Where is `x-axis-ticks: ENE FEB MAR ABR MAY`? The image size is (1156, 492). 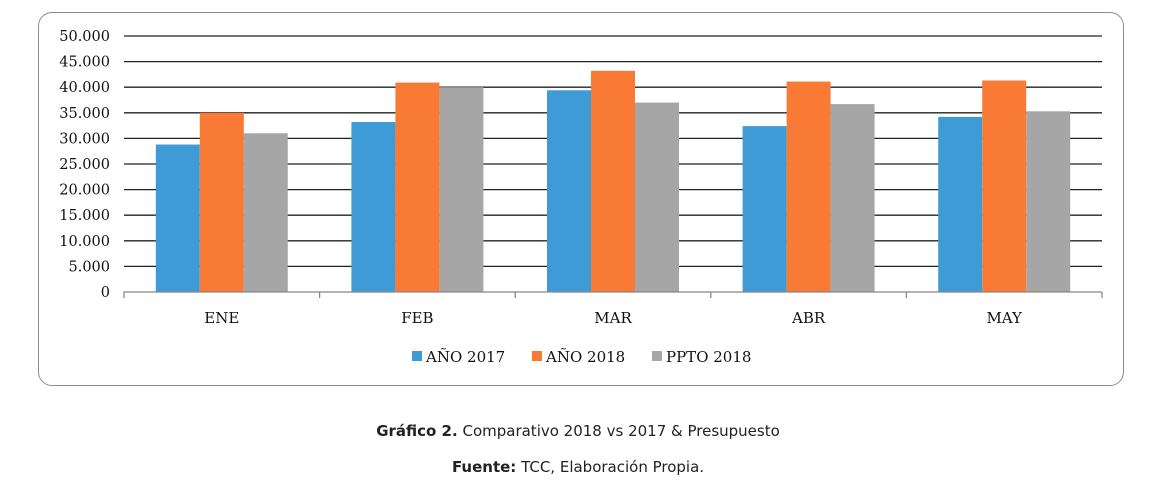
x-axis-ticks: ENE FEB MAR ABR MAY is located at coordinates (613, 318).